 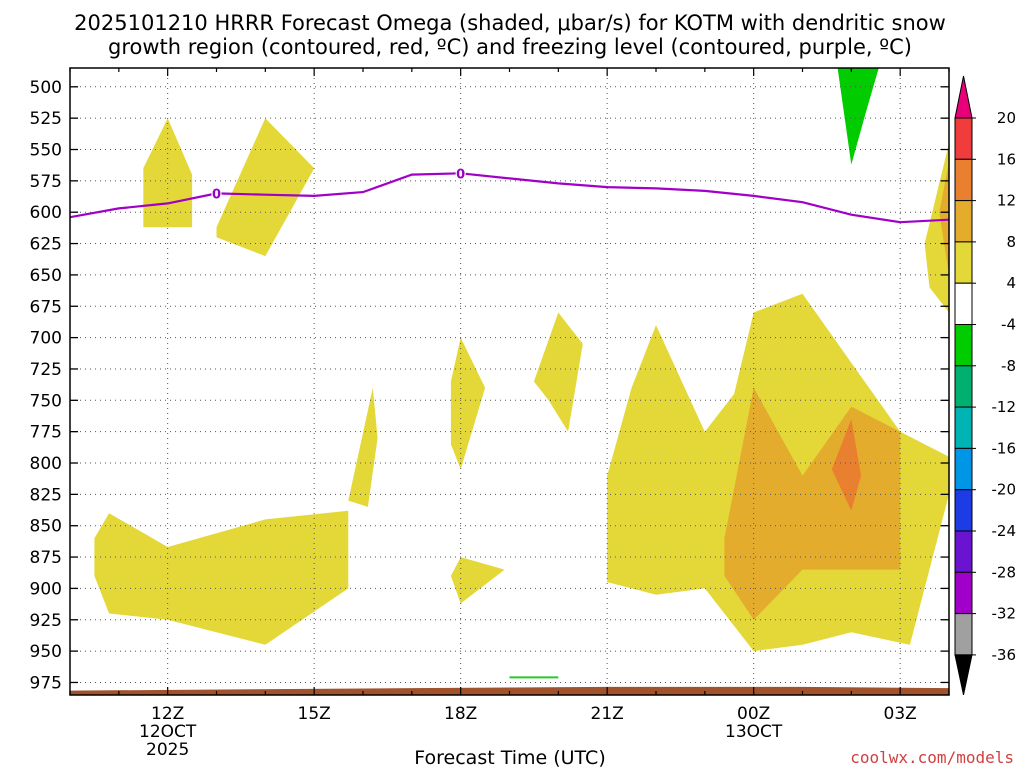 I want to click on x-tick-label-6-0: 18Z, so click(x=460, y=714).